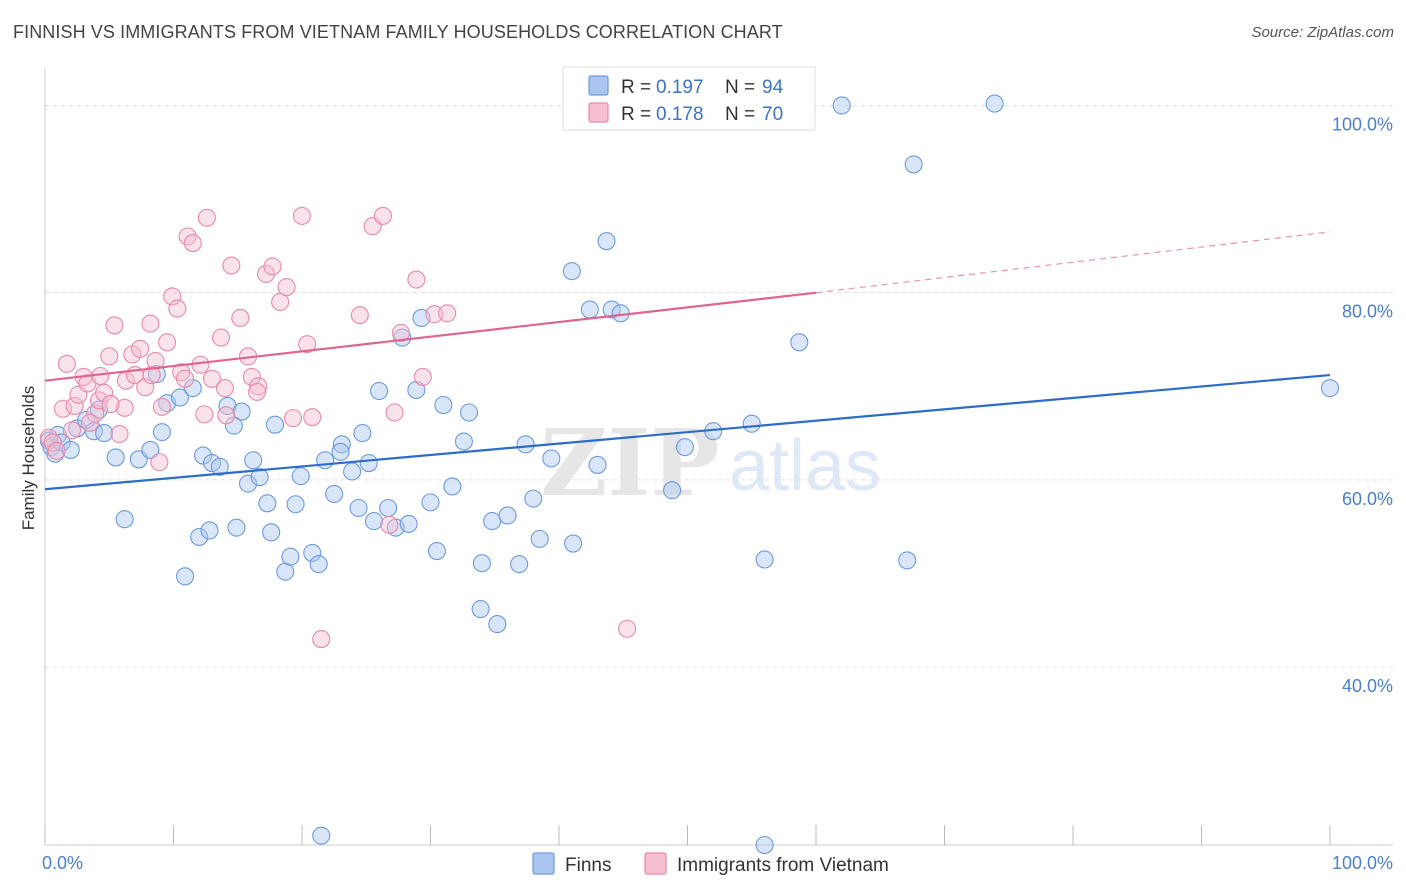  What do you see at coordinates (680, 114) in the screenshot?
I see `legend-r-value-vietnam: 0.178` at bounding box center [680, 114].